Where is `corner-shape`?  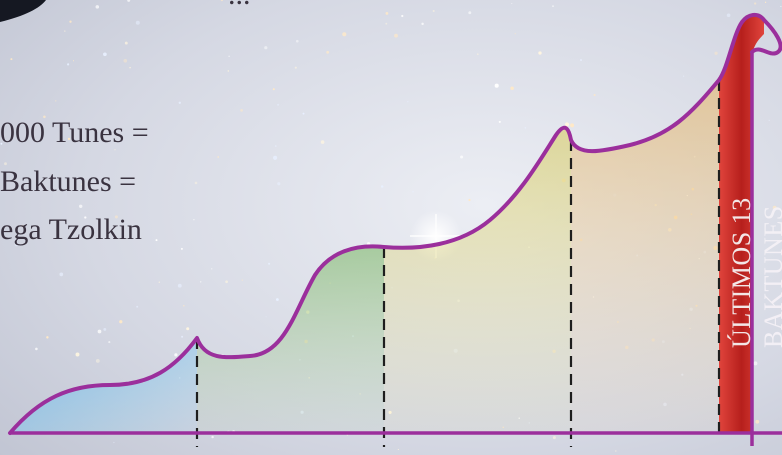
corner-shape is located at coordinates (23, 11).